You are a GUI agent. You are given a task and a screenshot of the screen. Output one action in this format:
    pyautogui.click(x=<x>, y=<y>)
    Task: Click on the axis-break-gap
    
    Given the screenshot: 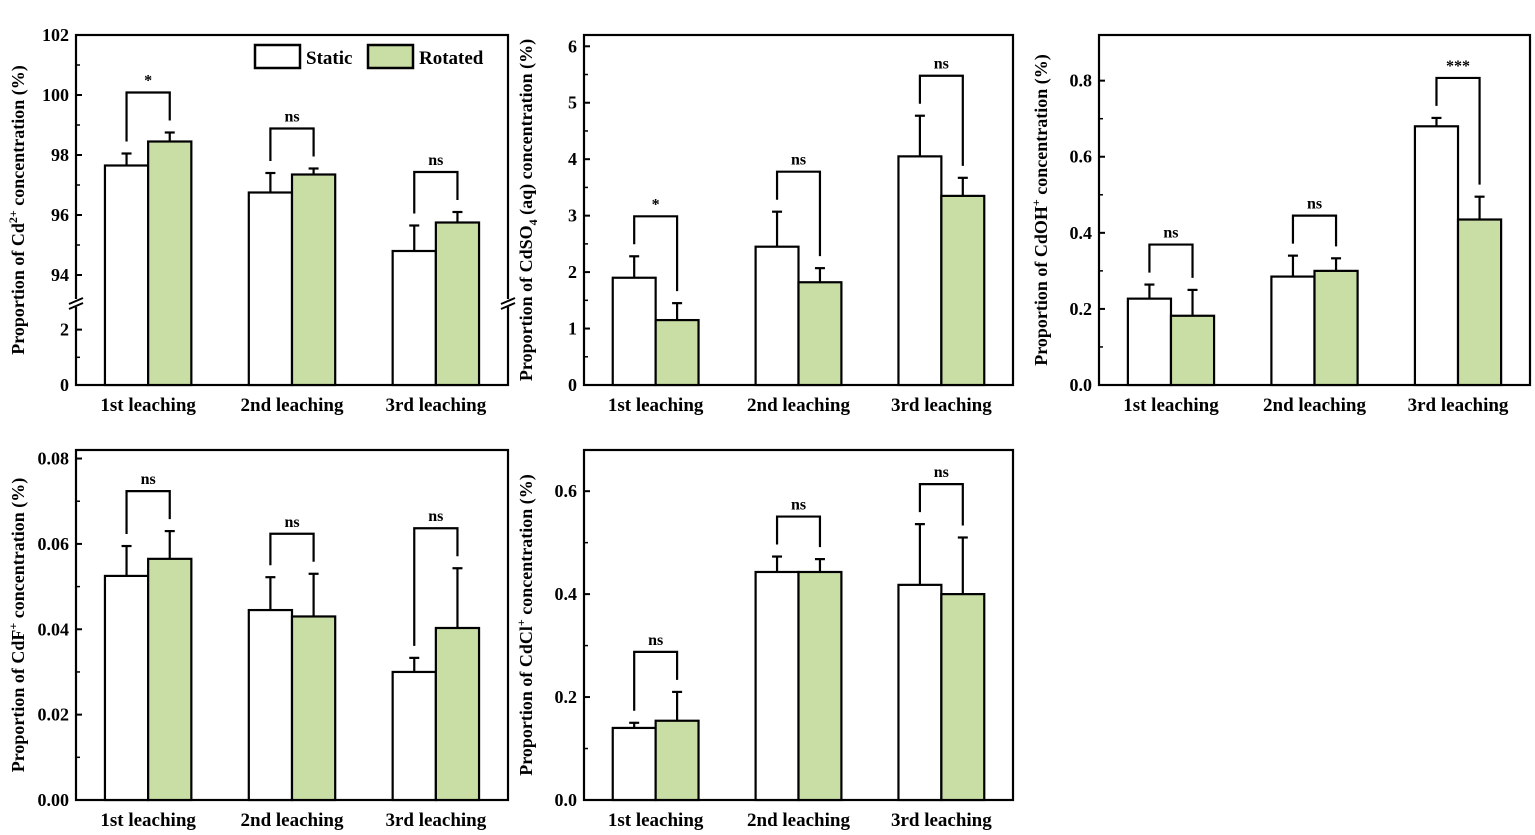 What is the action you would take?
    pyautogui.click(x=508, y=303)
    